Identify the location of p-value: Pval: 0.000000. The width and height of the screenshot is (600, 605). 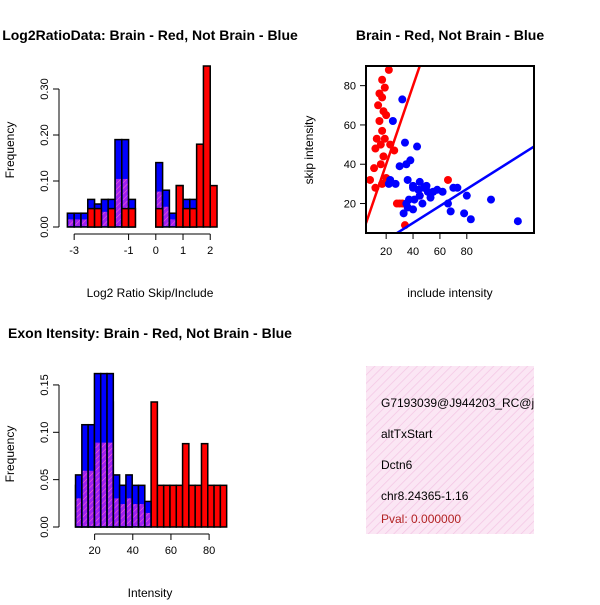
(421, 519).